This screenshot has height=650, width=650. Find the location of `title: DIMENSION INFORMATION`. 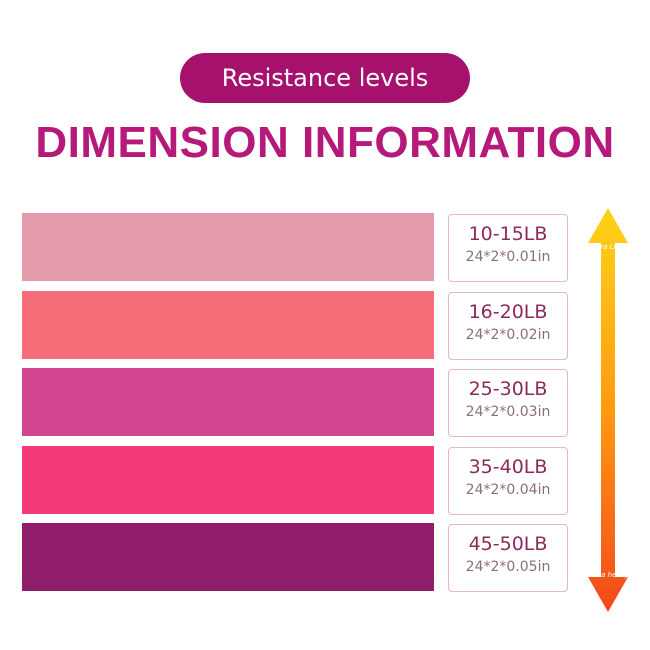

title: DIMENSION INFORMATION is located at coordinates (325, 142).